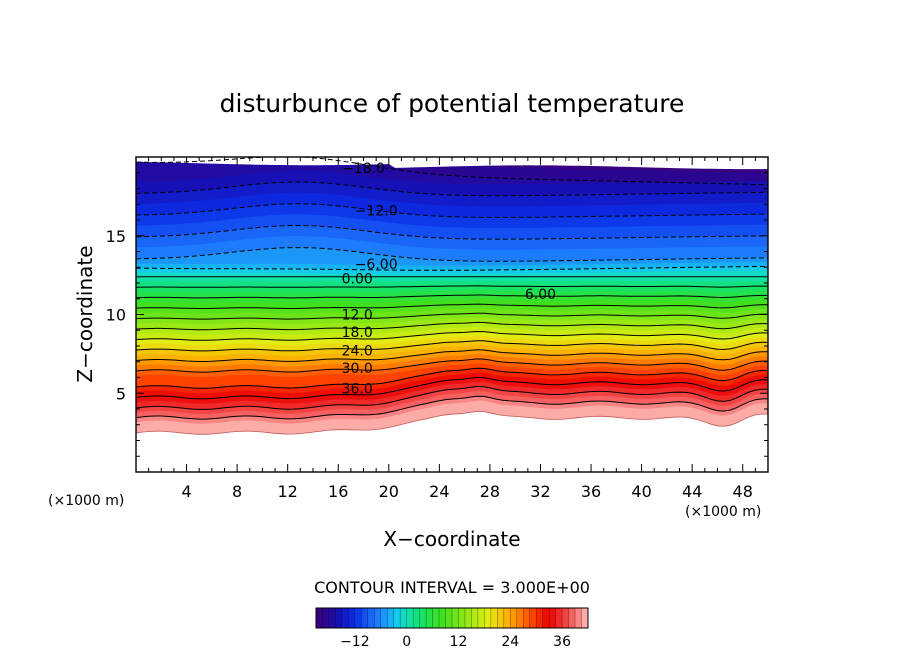  I want to click on x-tick-label: 32, so click(540, 491).